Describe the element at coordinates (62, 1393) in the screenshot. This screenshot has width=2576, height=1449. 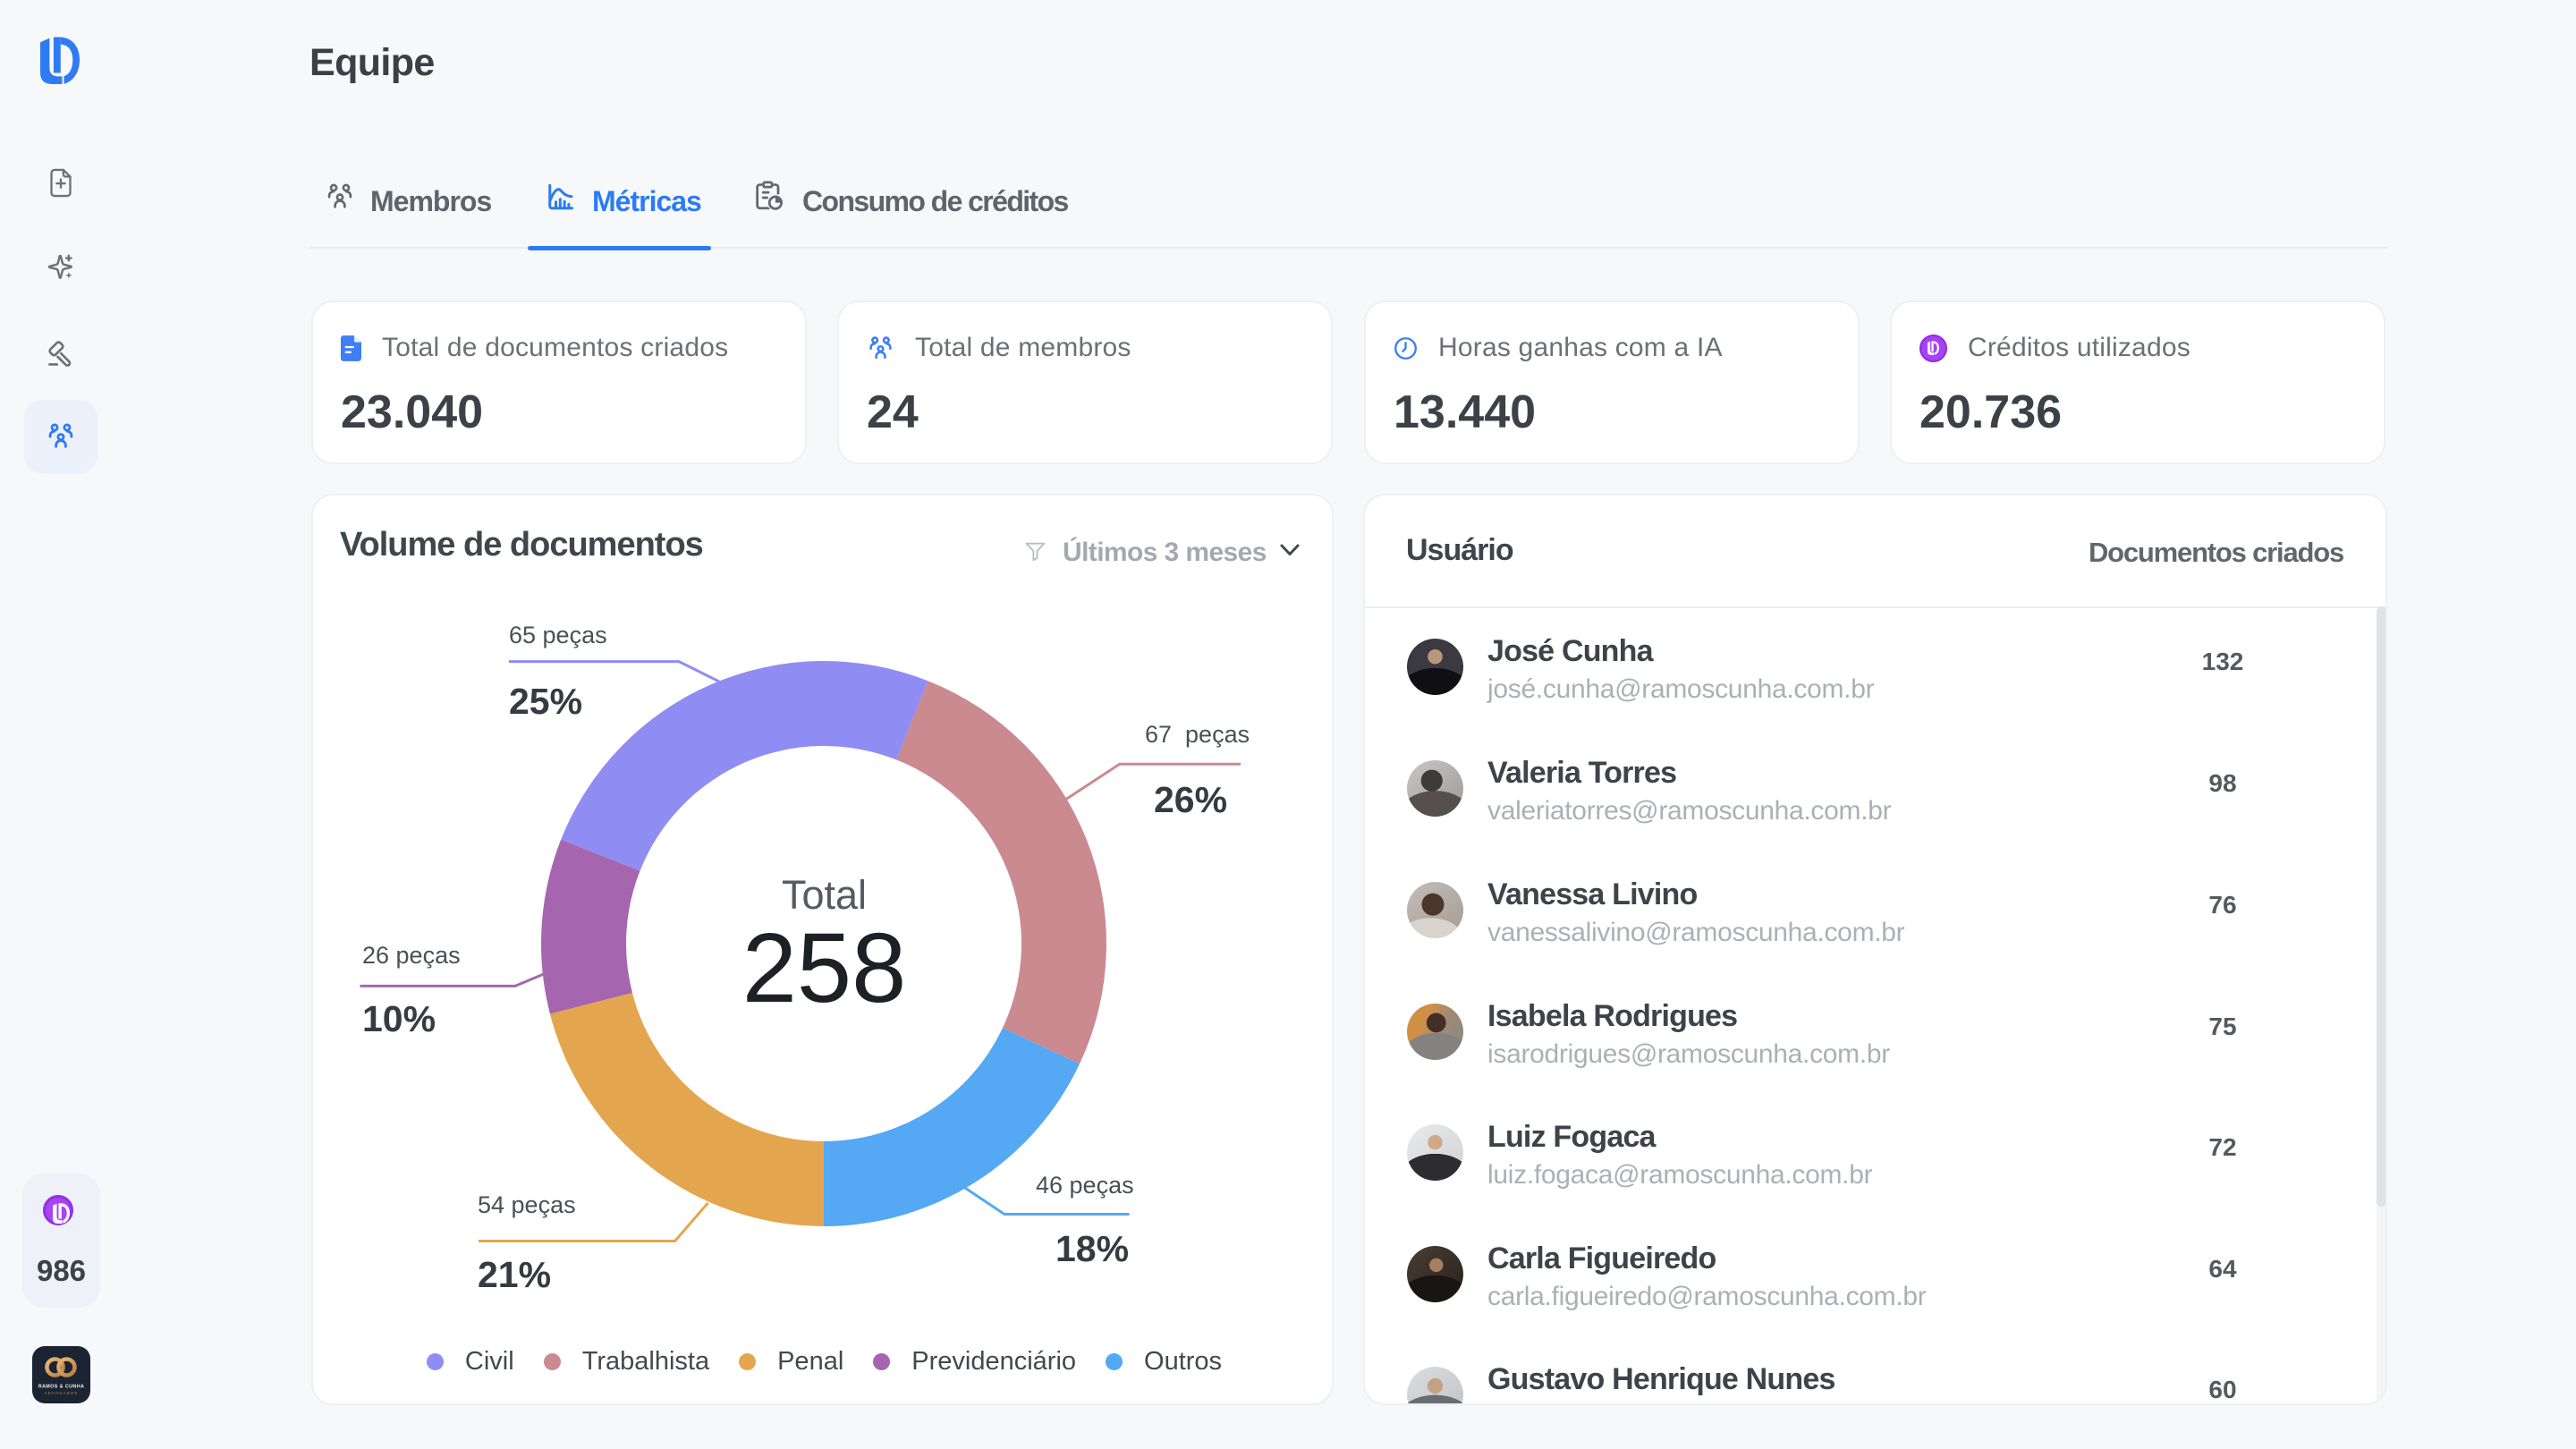
I see `svg-text: ADVOGADOS` at that location.